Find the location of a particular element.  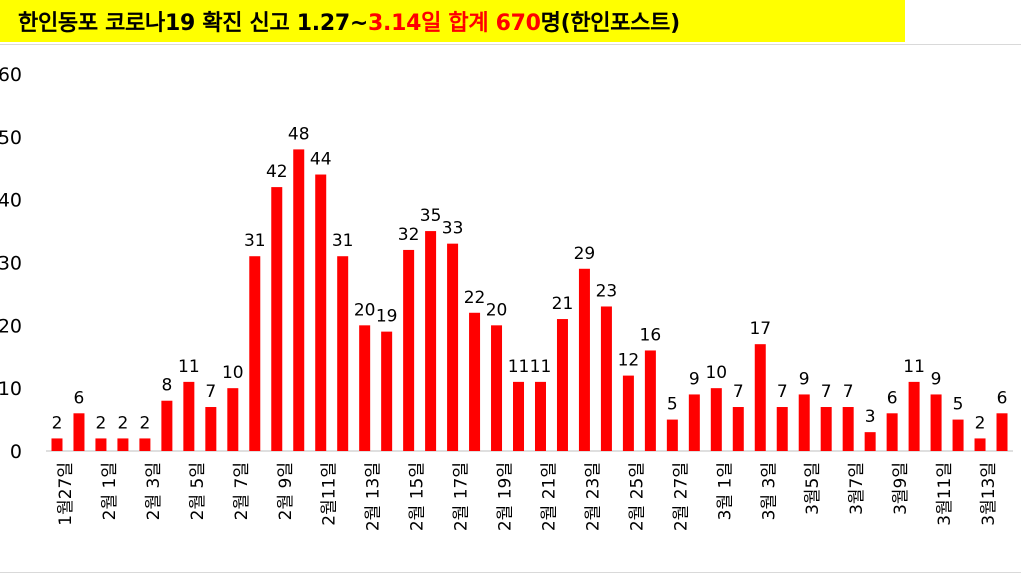

data-label: 44 is located at coordinates (321, 160).